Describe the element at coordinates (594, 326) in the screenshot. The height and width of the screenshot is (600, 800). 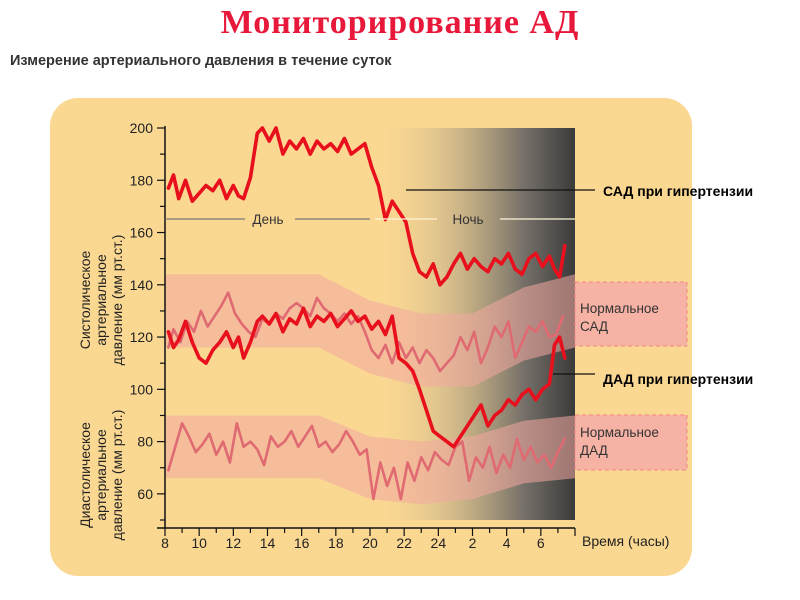
I see `label-normal-sad-2: САД` at that location.